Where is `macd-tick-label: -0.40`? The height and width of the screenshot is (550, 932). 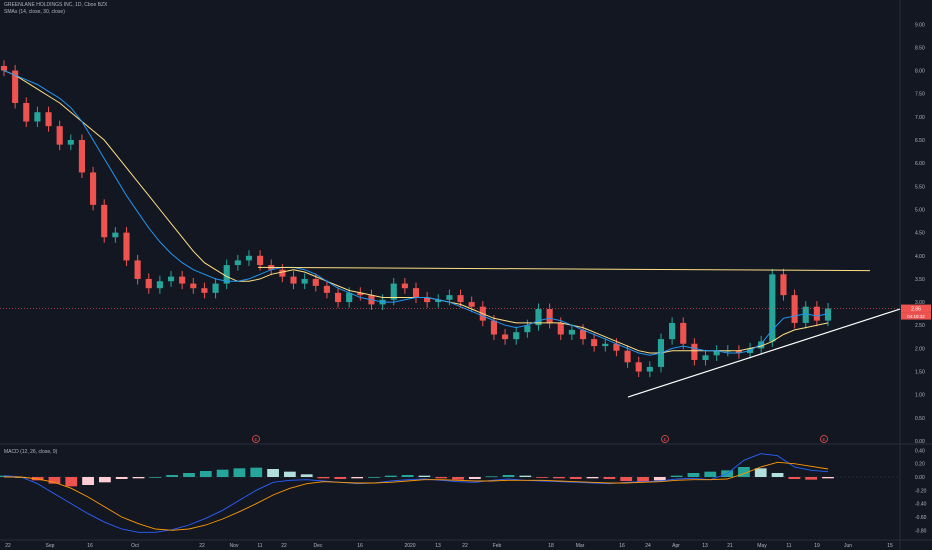
macd-tick-label: -0.40 is located at coordinates (921, 505).